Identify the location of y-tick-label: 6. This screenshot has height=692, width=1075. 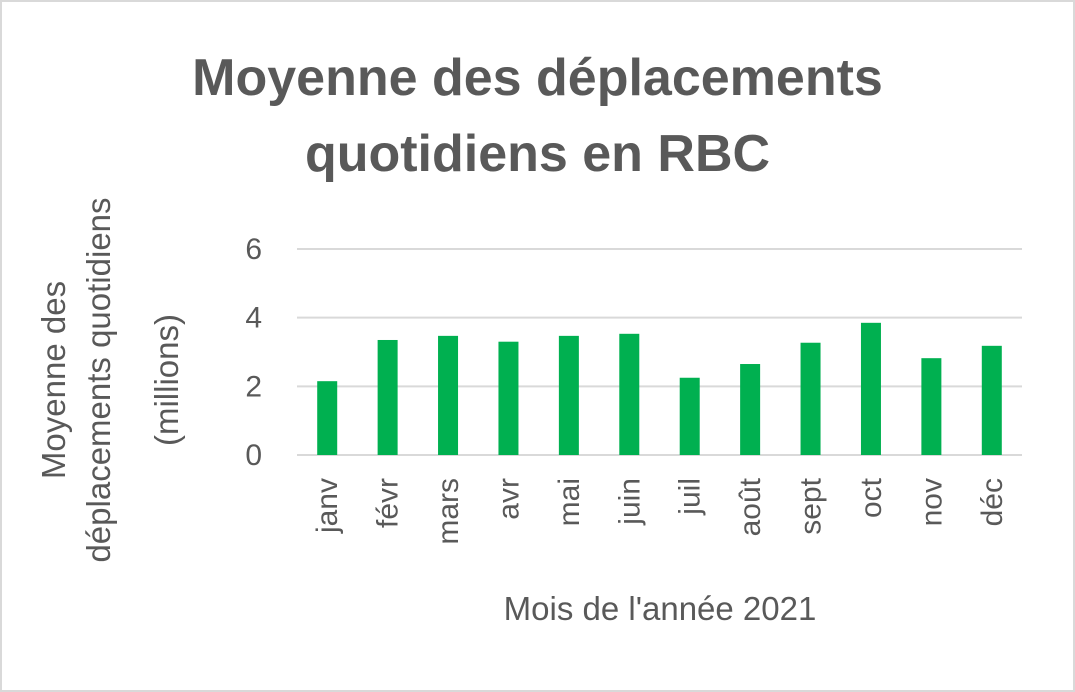
(253, 249).